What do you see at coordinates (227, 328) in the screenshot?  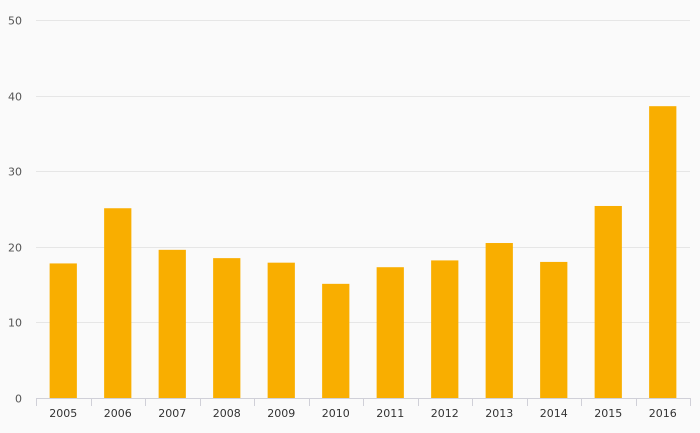 I see `bar-2008` at bounding box center [227, 328].